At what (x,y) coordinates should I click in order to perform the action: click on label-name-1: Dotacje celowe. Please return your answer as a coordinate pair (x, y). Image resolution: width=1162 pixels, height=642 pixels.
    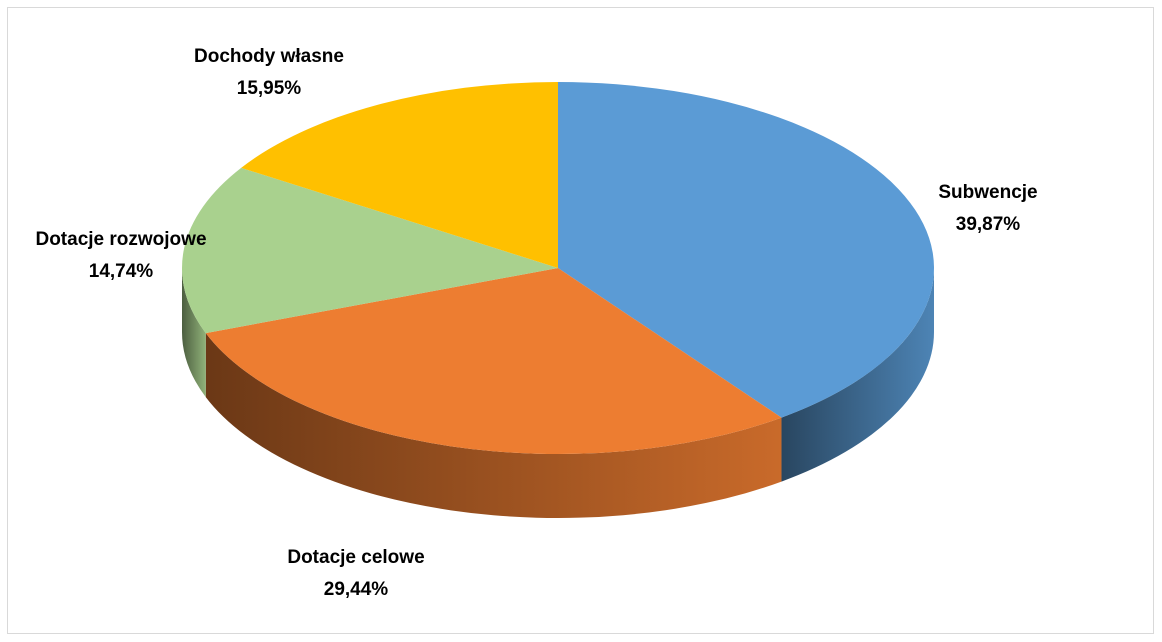
    Looking at the image, I should click on (355, 557).